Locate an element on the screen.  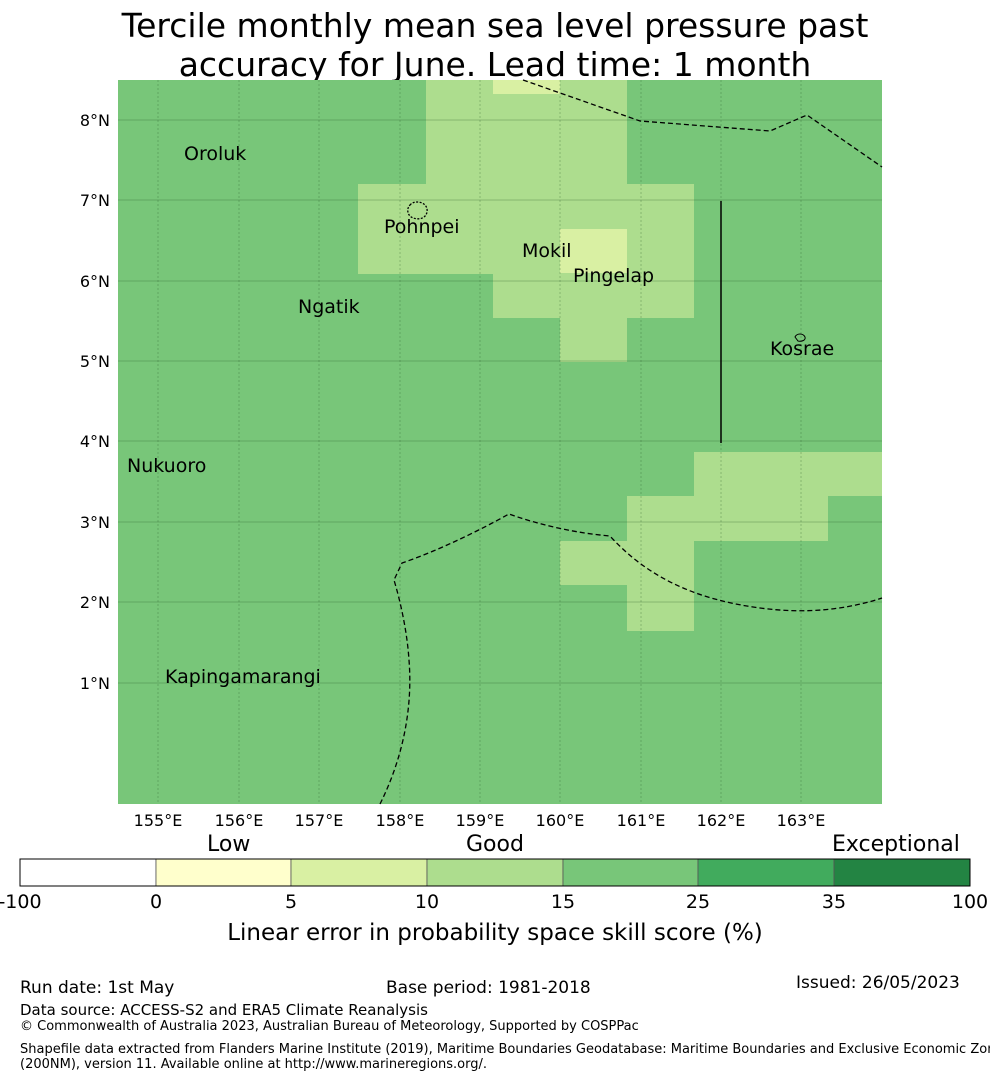
lon-label-155e: 155°E is located at coordinates (158, 820).